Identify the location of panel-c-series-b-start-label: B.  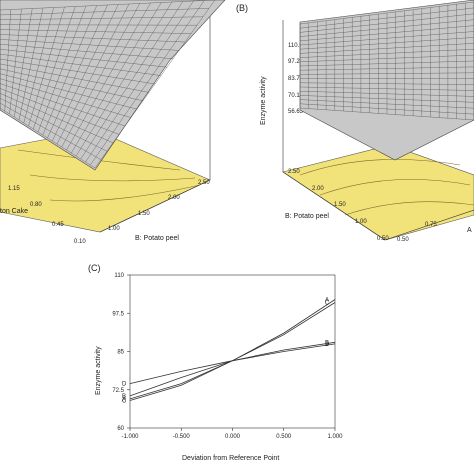
(124, 397).